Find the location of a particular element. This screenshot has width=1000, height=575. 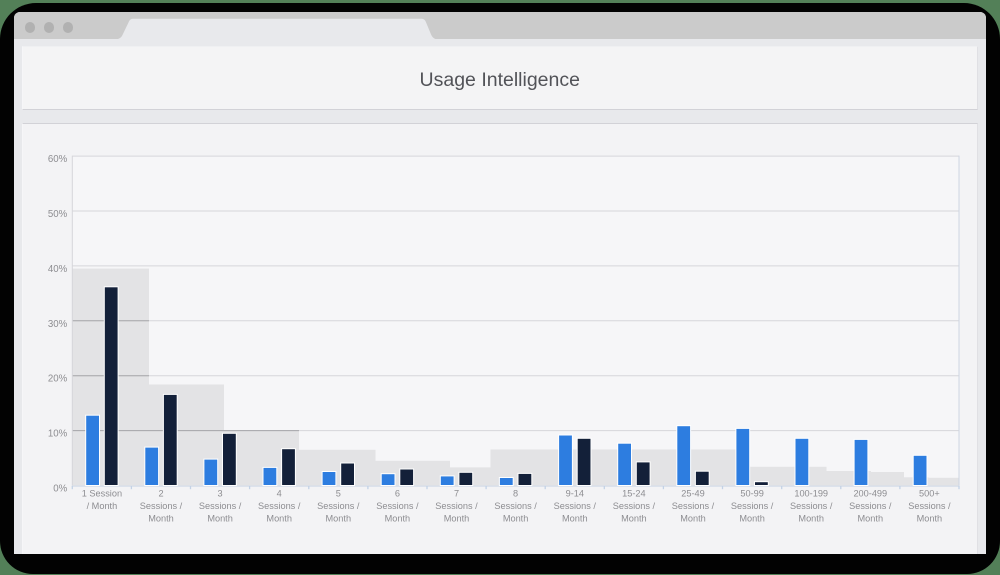

svg-text: / Month is located at coordinates (102, 506).